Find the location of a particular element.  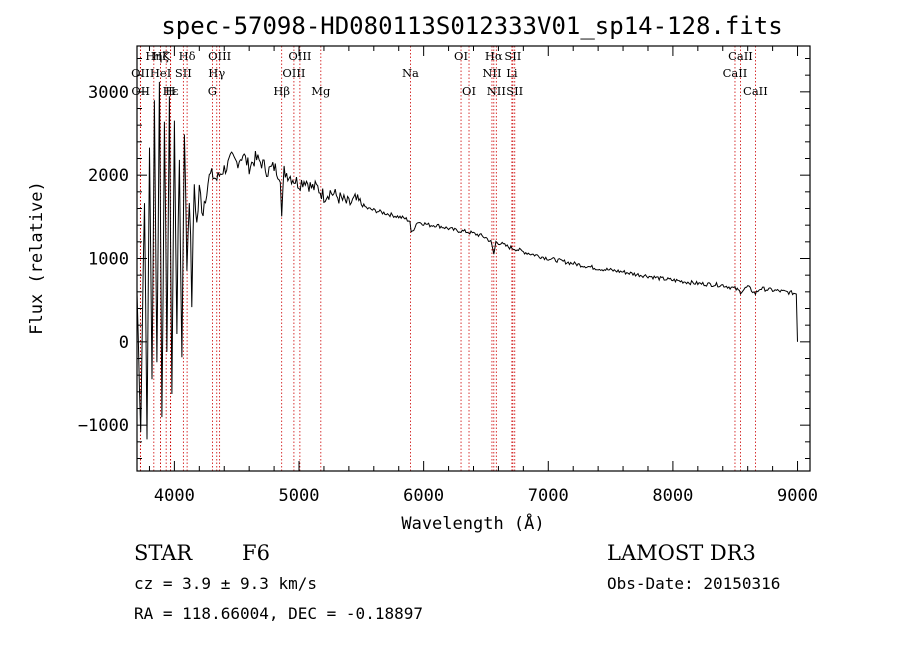

spectral-line-label: Hγ is located at coordinates (216, 73).